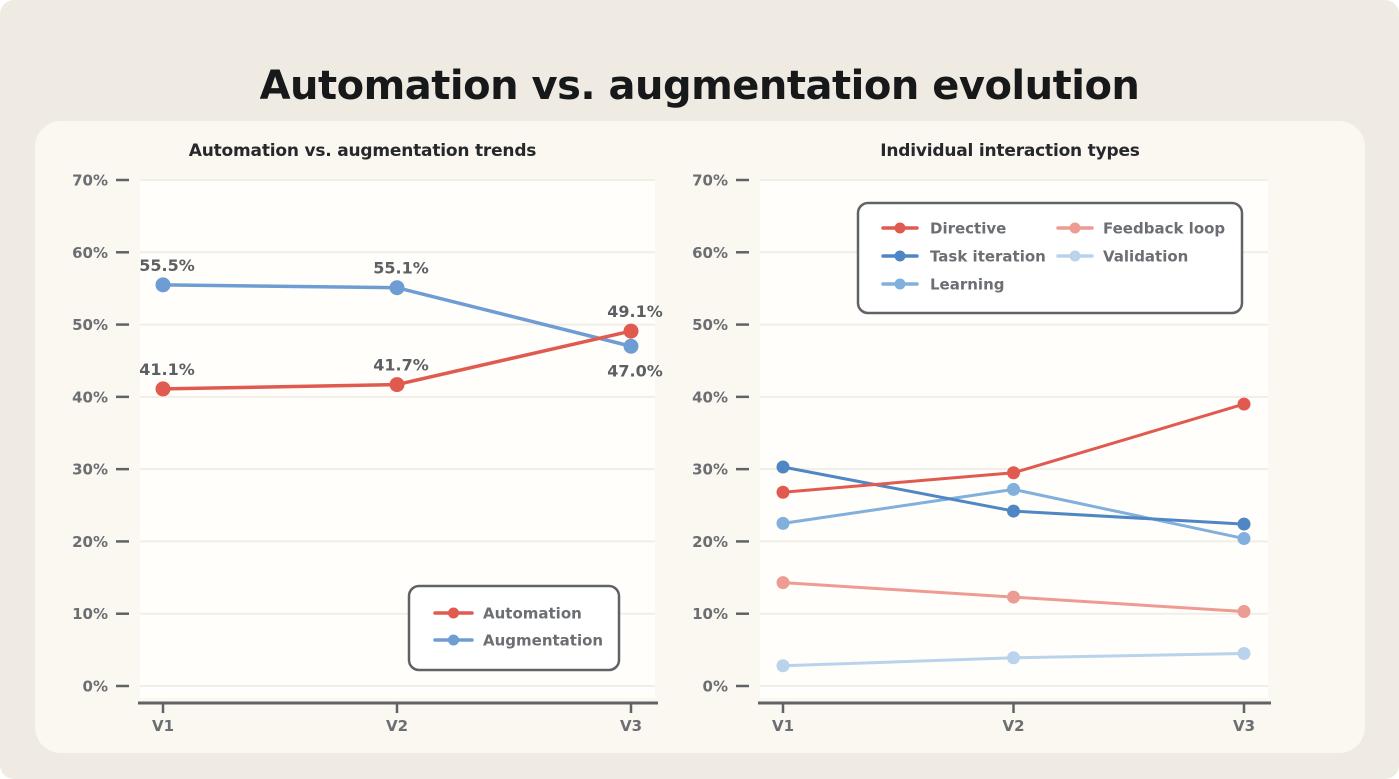 This screenshot has width=1399, height=779. I want to click on series-validation, so click(1013, 659).